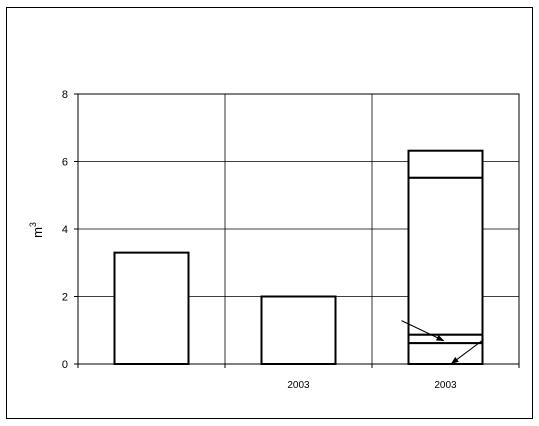 This screenshot has height=426, width=539. What do you see at coordinates (65, 365) in the screenshot?
I see `y-tick-label: 0` at bounding box center [65, 365].